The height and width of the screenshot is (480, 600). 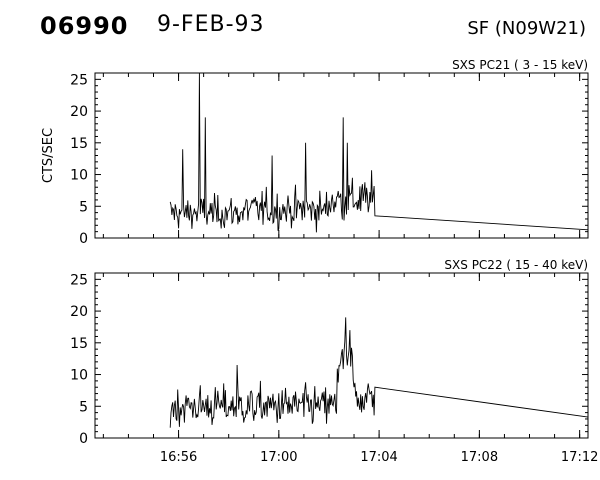 I want to click on x-tick-label: 16:56, so click(x=178, y=457).